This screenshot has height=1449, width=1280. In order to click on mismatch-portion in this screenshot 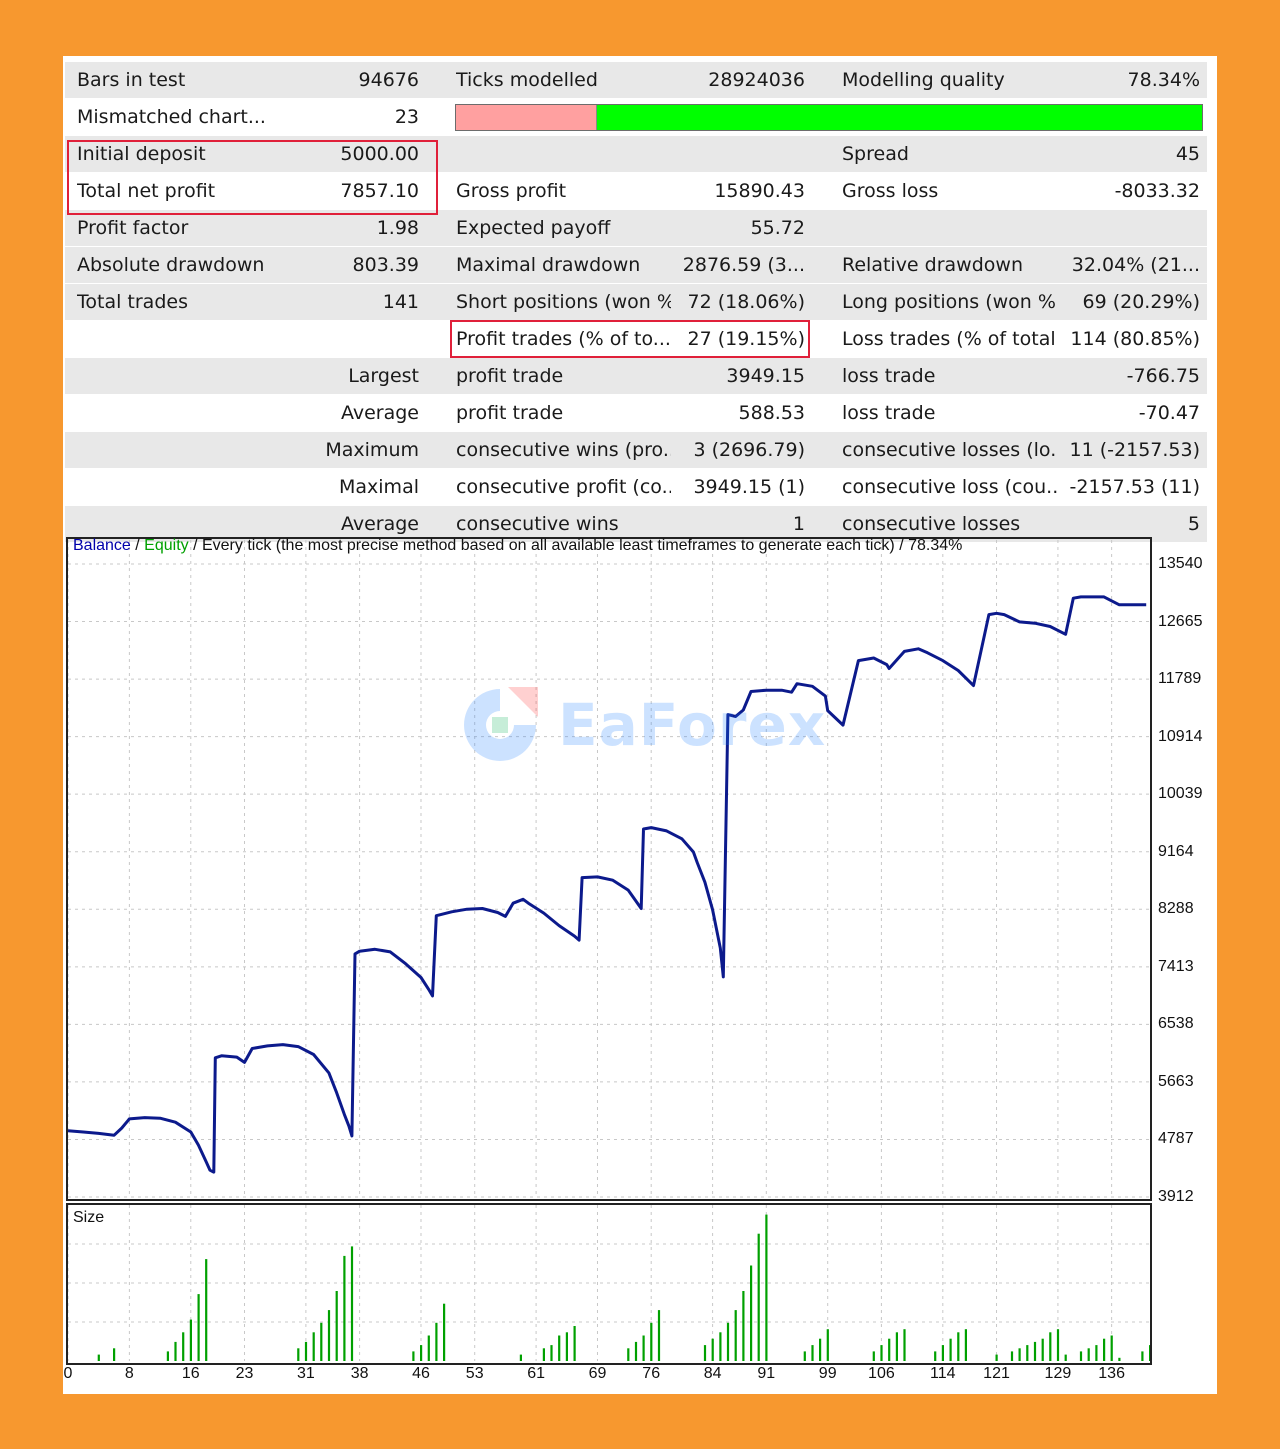, I will do `click(527, 117)`.